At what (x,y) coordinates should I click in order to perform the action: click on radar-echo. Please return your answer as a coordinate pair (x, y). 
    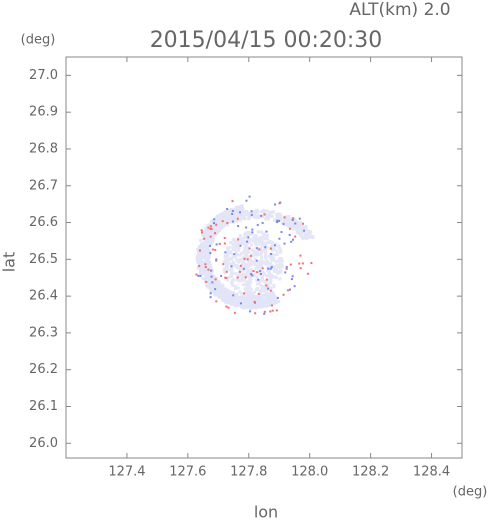
    Looking at the image, I should click on (255, 255).